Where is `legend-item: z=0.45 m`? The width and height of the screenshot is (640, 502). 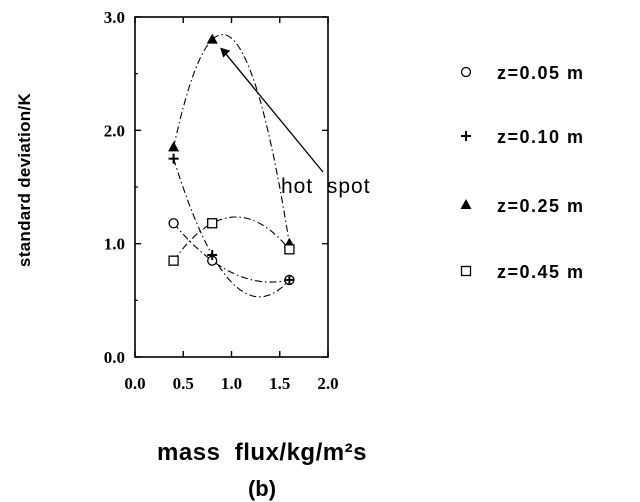 legend-item: z=0.45 m is located at coordinates (522, 272).